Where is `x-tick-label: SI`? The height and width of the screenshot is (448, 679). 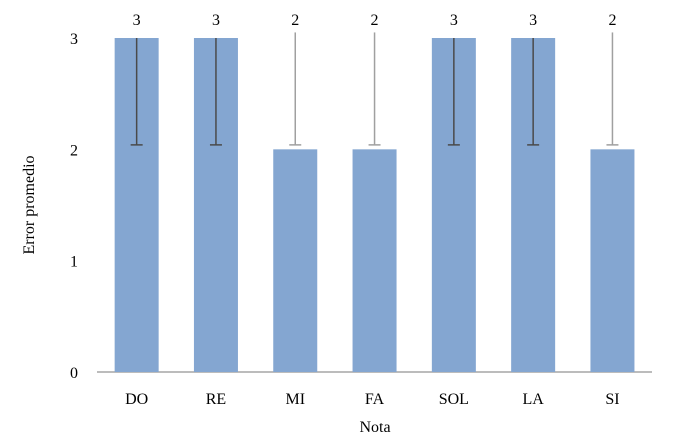
x-tick-label: SI is located at coordinates (612, 399).